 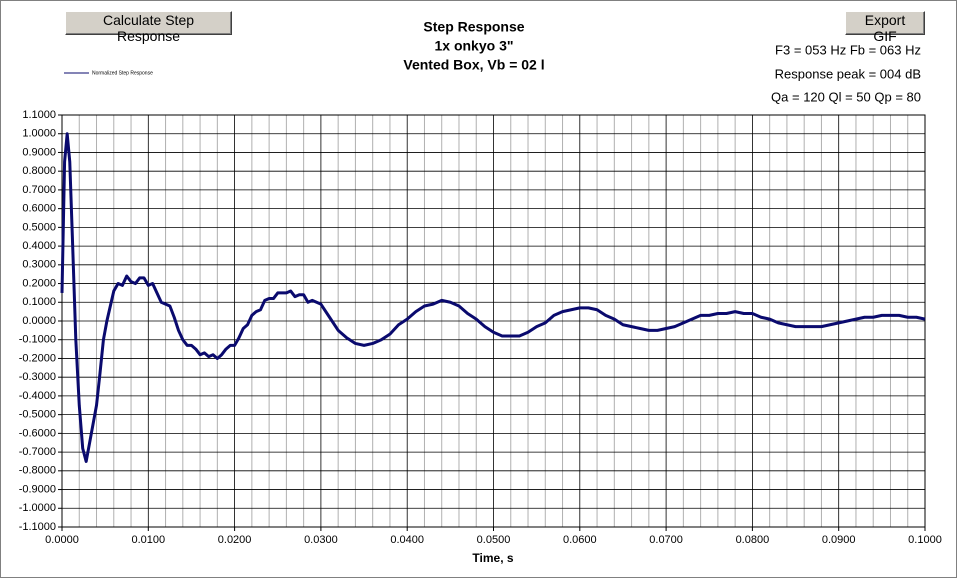 What do you see at coordinates (235, 540) in the screenshot?
I see `x-tick-label: 0.0200` at bounding box center [235, 540].